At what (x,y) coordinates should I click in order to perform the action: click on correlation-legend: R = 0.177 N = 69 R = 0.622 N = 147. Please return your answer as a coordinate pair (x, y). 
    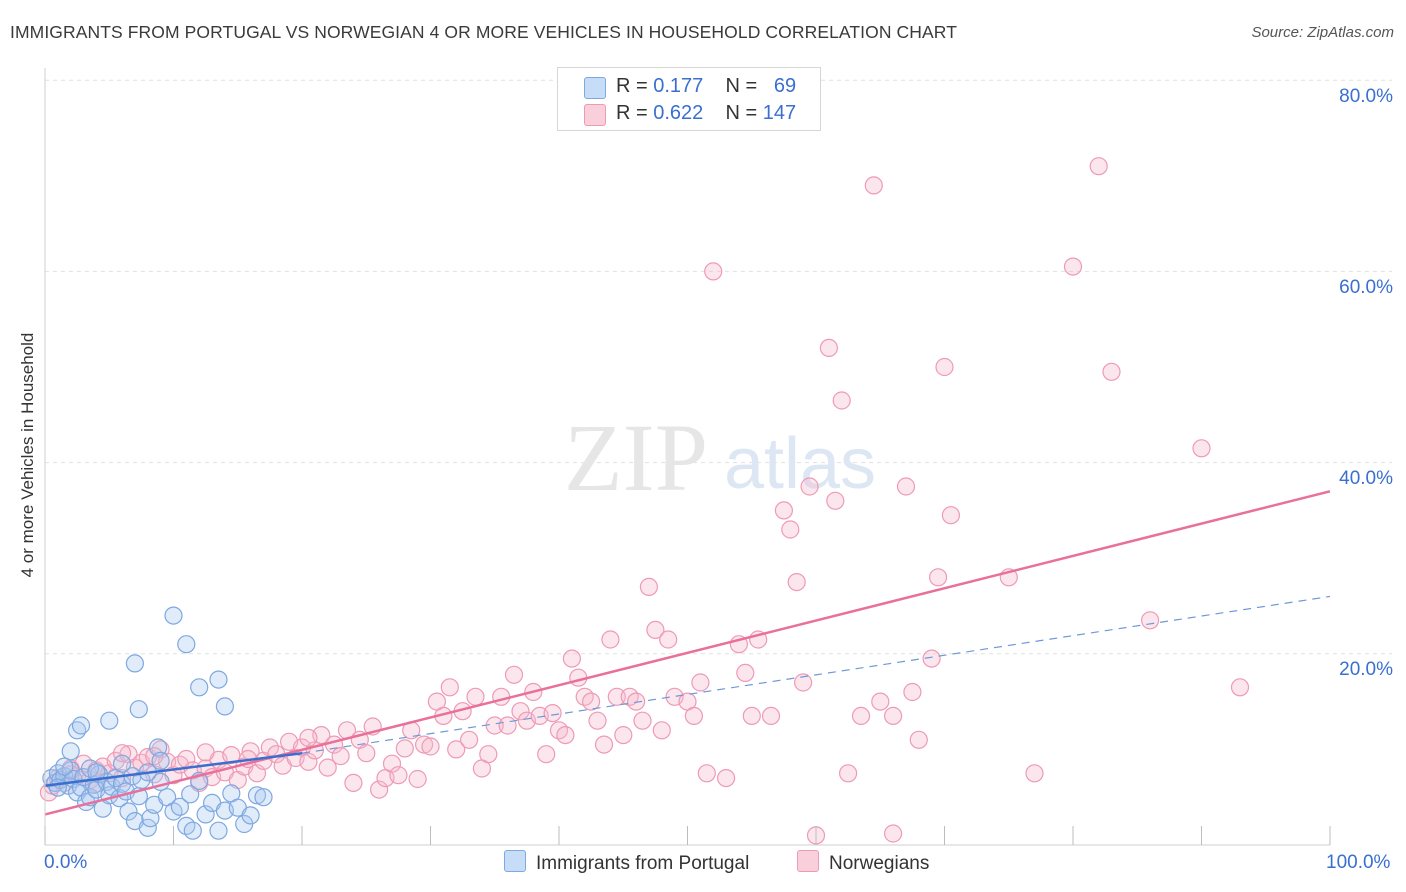
    Looking at the image, I should click on (689, 99).